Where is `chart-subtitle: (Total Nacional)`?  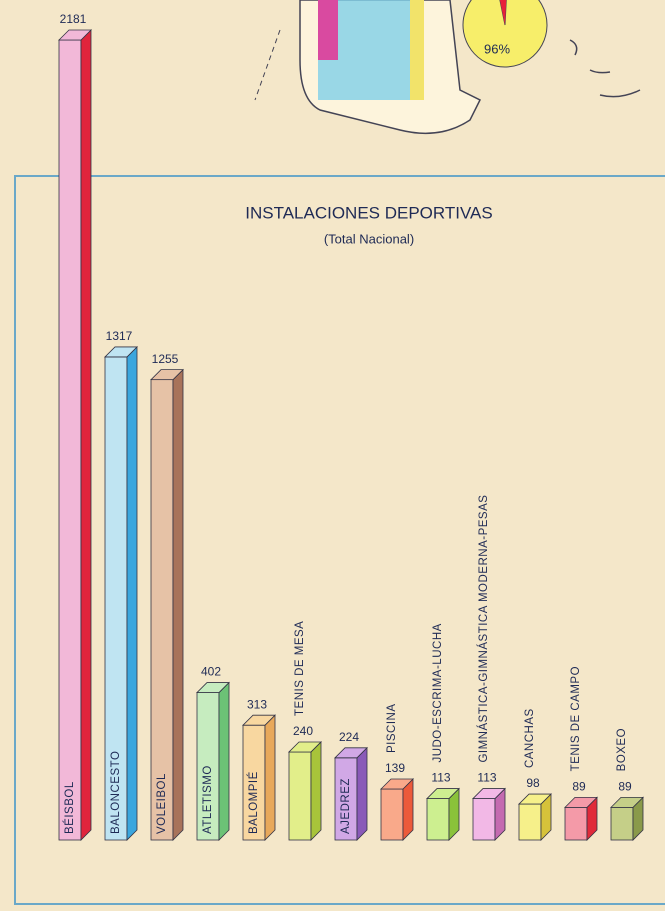
chart-subtitle: (Total Nacional) is located at coordinates (369, 238).